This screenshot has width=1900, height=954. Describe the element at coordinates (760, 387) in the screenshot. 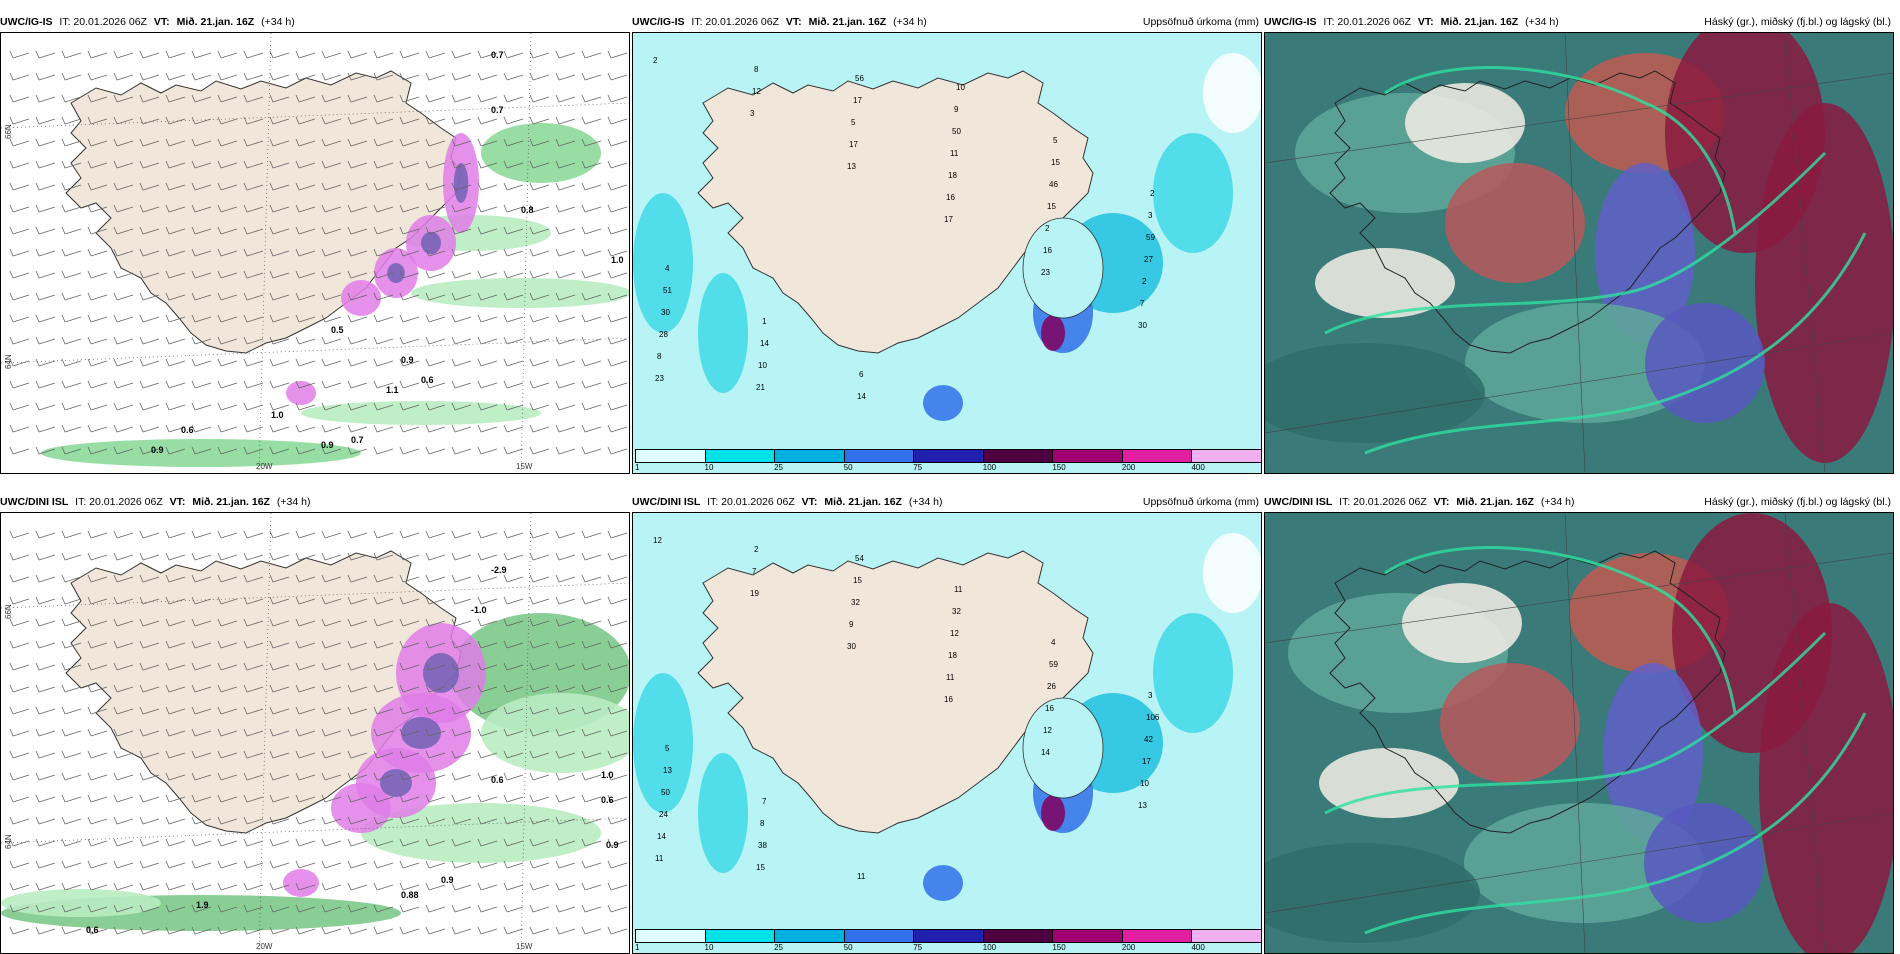

I see `precip-value: 21` at that location.